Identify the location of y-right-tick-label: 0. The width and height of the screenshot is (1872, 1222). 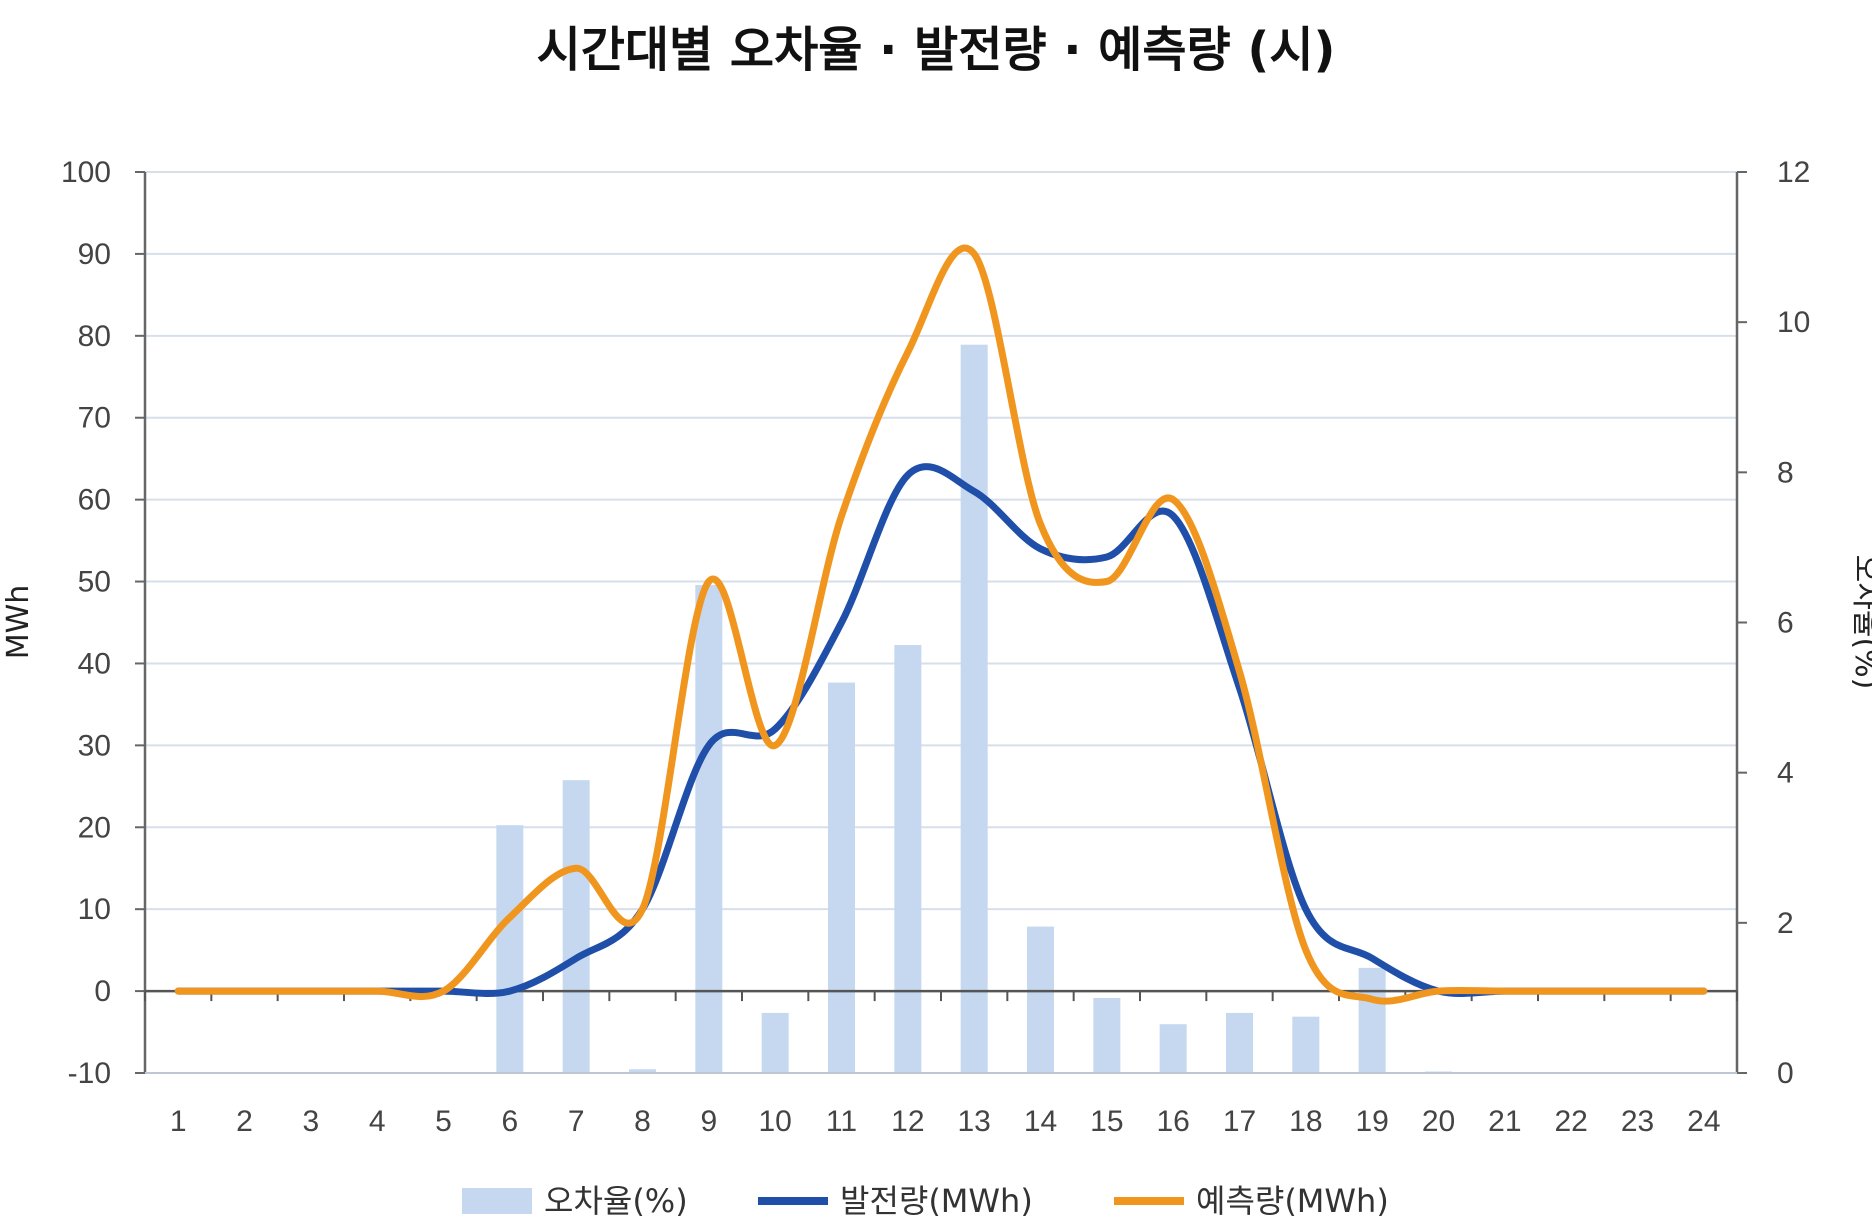
(1785, 1073).